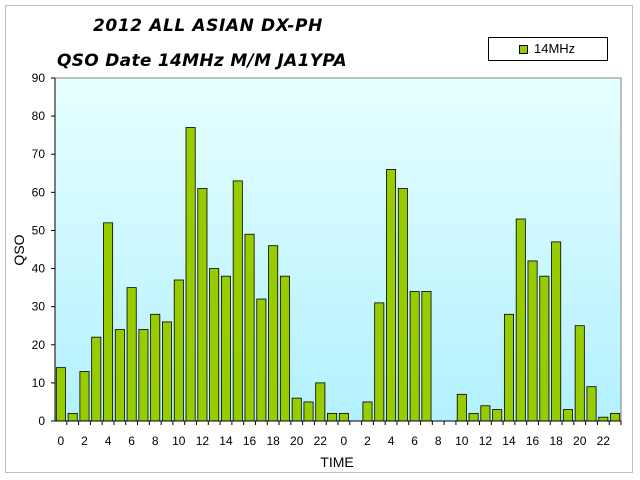  What do you see at coordinates (39, 307) in the screenshot?
I see `y-tick-label: 30` at bounding box center [39, 307].